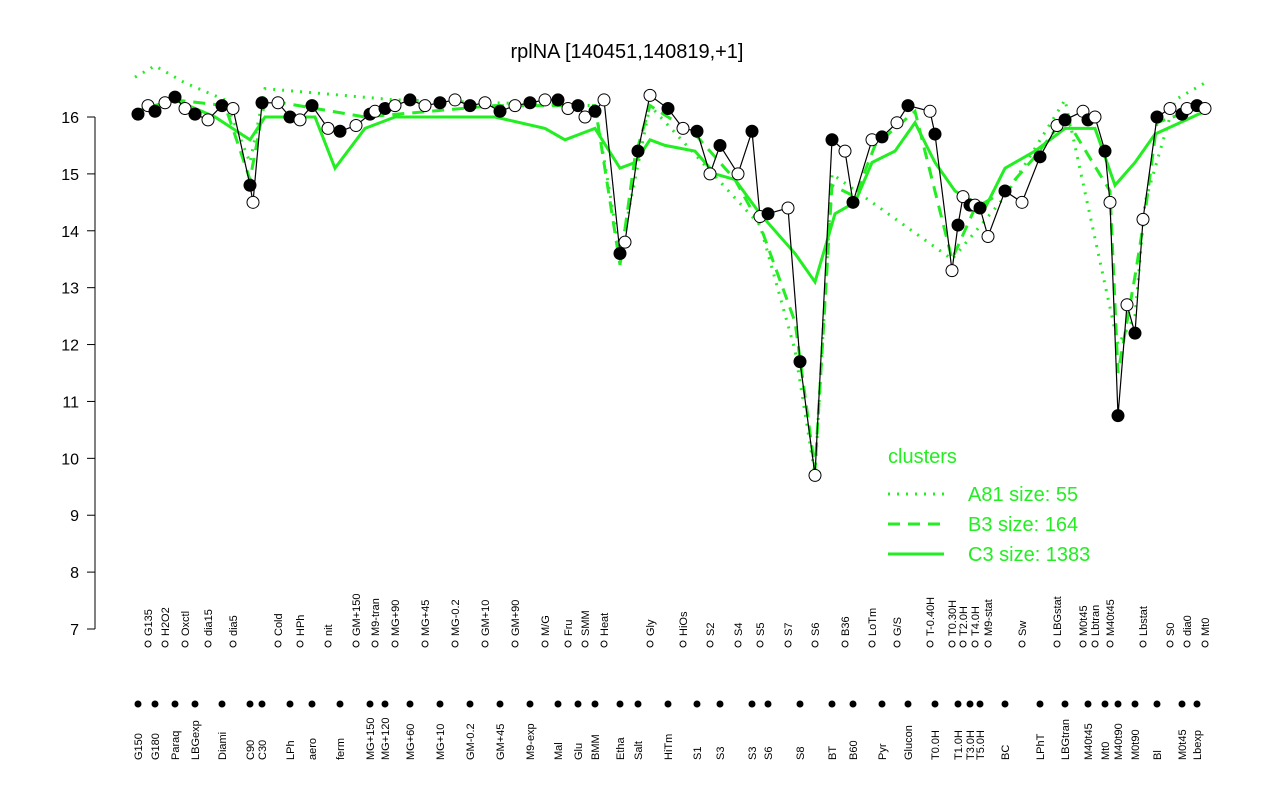  What do you see at coordinates (909, 742) in the screenshot?
I see `x-tick-label: Glucon` at bounding box center [909, 742].